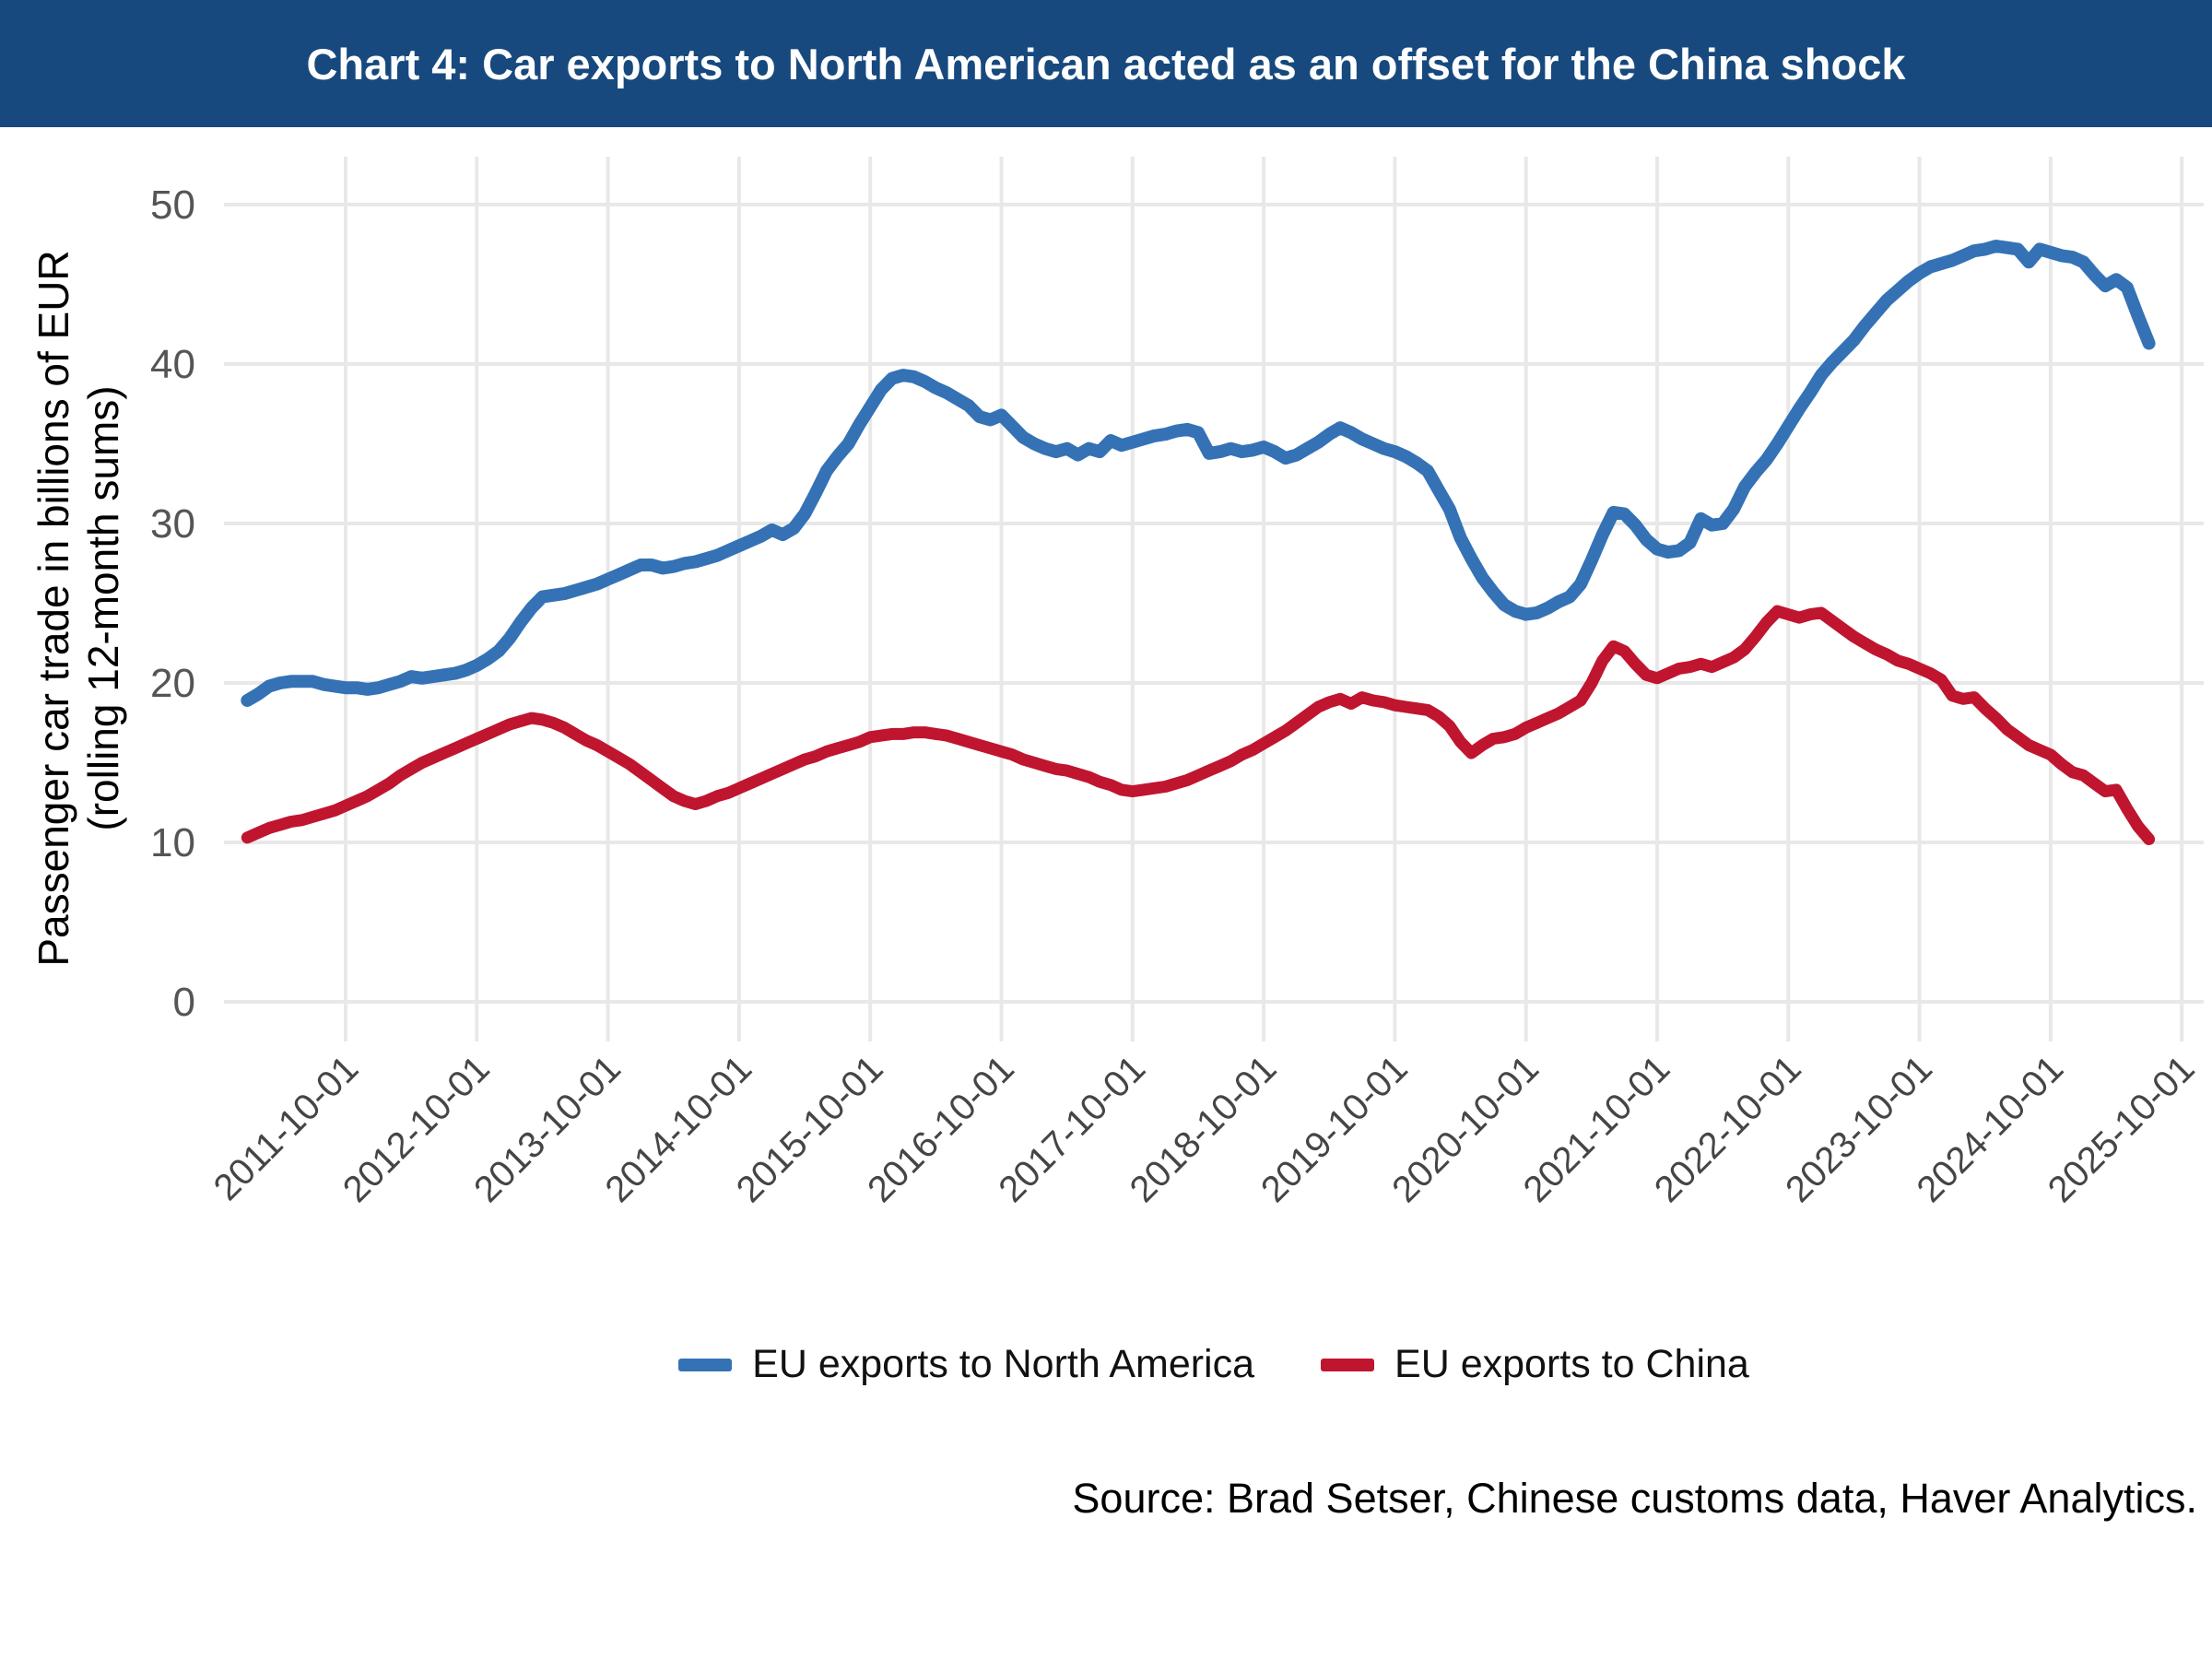 This screenshot has height=1659, width=2212. What do you see at coordinates (172, 205) in the screenshot?
I see `y-tick-label: 50` at bounding box center [172, 205].